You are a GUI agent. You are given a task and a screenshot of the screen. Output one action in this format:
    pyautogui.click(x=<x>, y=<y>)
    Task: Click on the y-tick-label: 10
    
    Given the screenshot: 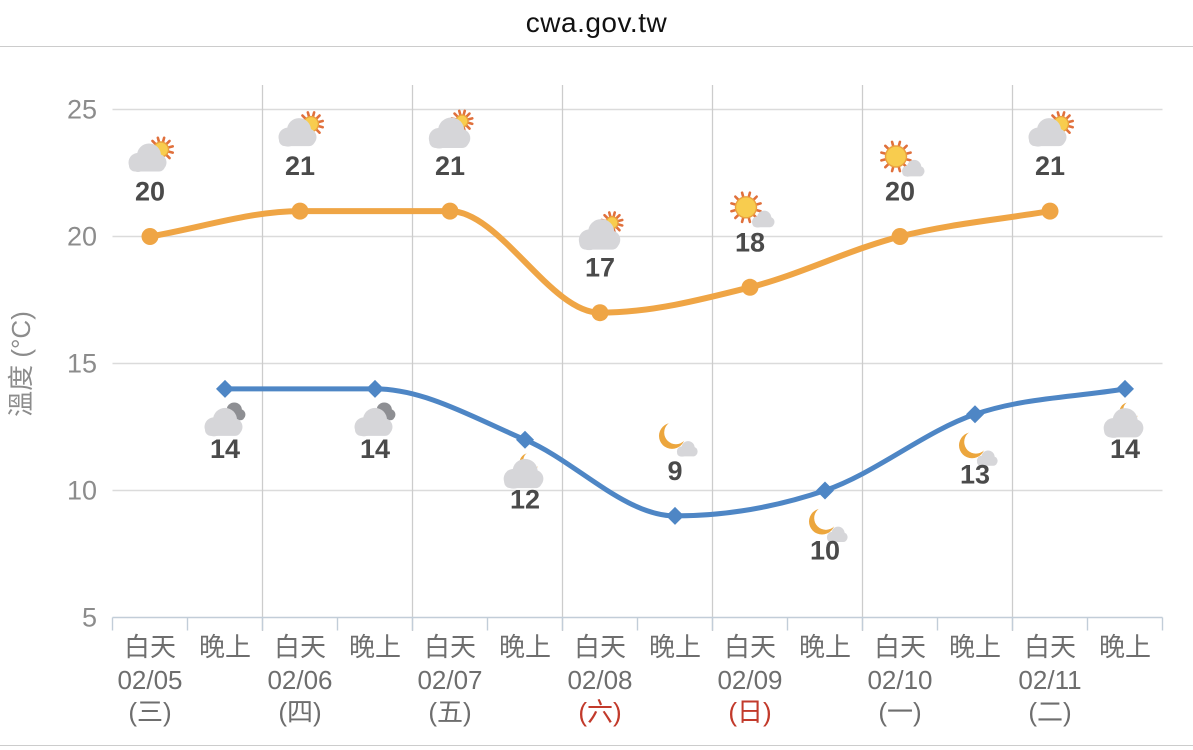 What is the action you would take?
    pyautogui.click(x=82, y=491)
    